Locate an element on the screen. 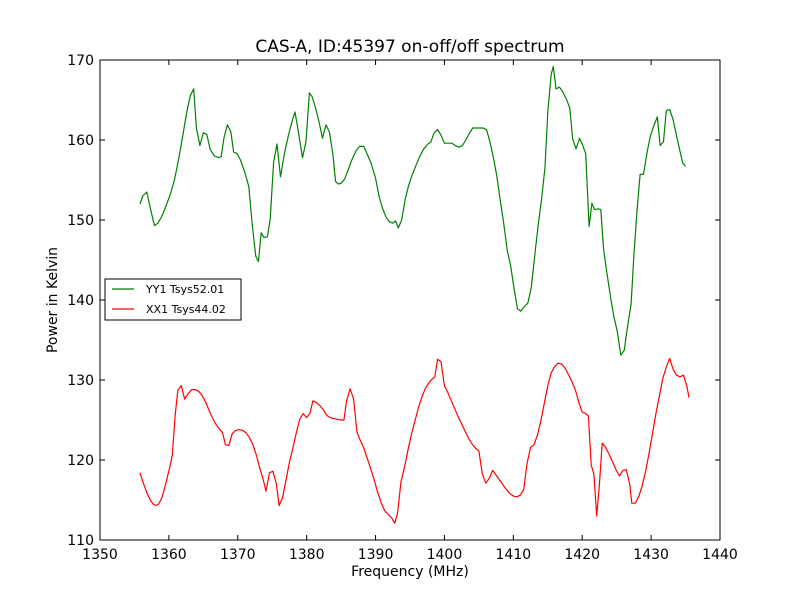  legend: YY1 Tsys52.01 XX1 Tsys44.02 is located at coordinates (173, 299).